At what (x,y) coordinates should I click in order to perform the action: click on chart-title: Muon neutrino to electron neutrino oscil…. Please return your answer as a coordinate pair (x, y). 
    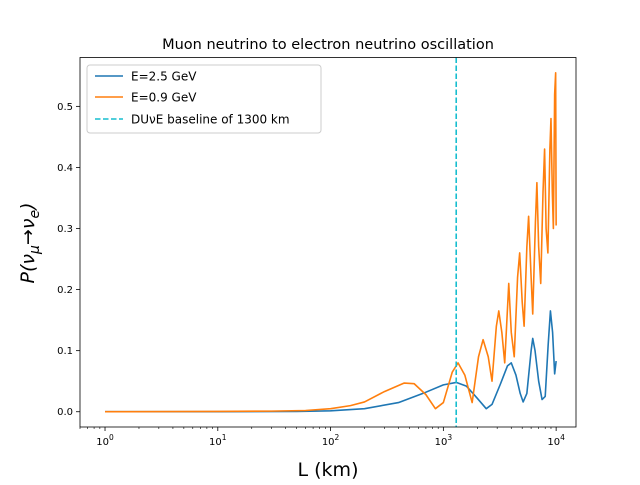
    Looking at the image, I should click on (328, 45).